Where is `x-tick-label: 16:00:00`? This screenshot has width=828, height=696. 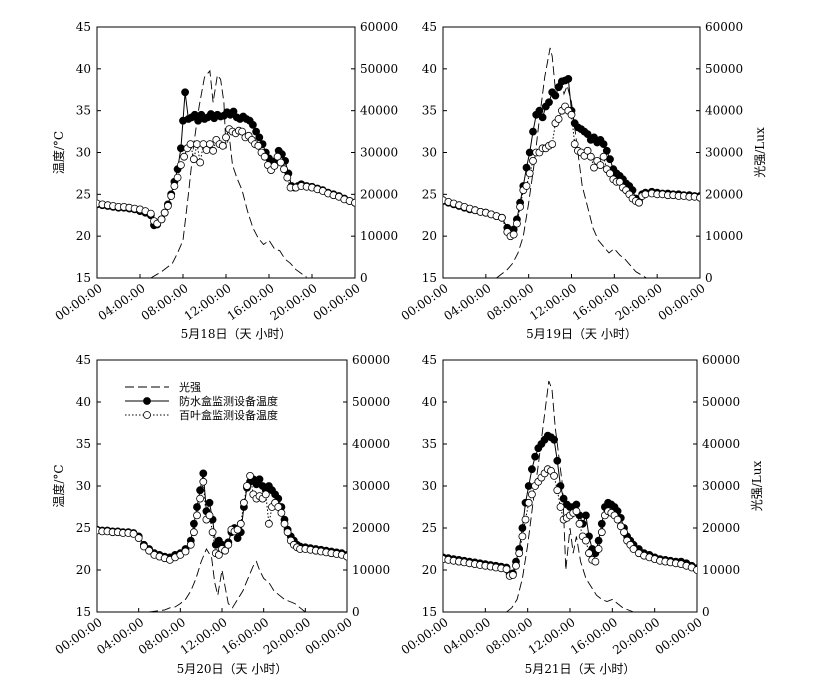
x-tick-label: 16:00:00 is located at coordinates (596, 302).